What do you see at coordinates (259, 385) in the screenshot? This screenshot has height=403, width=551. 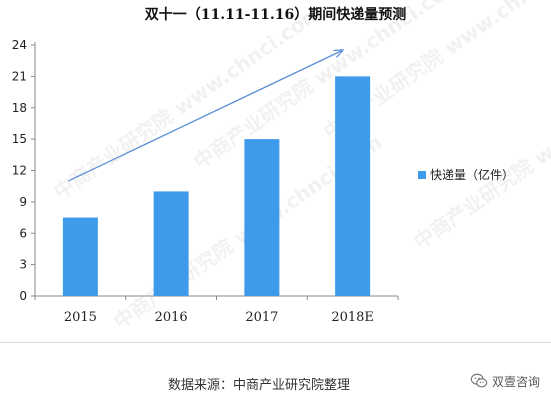 I see `source-note: 数据来源：中商产业研究院整理` at bounding box center [259, 385].